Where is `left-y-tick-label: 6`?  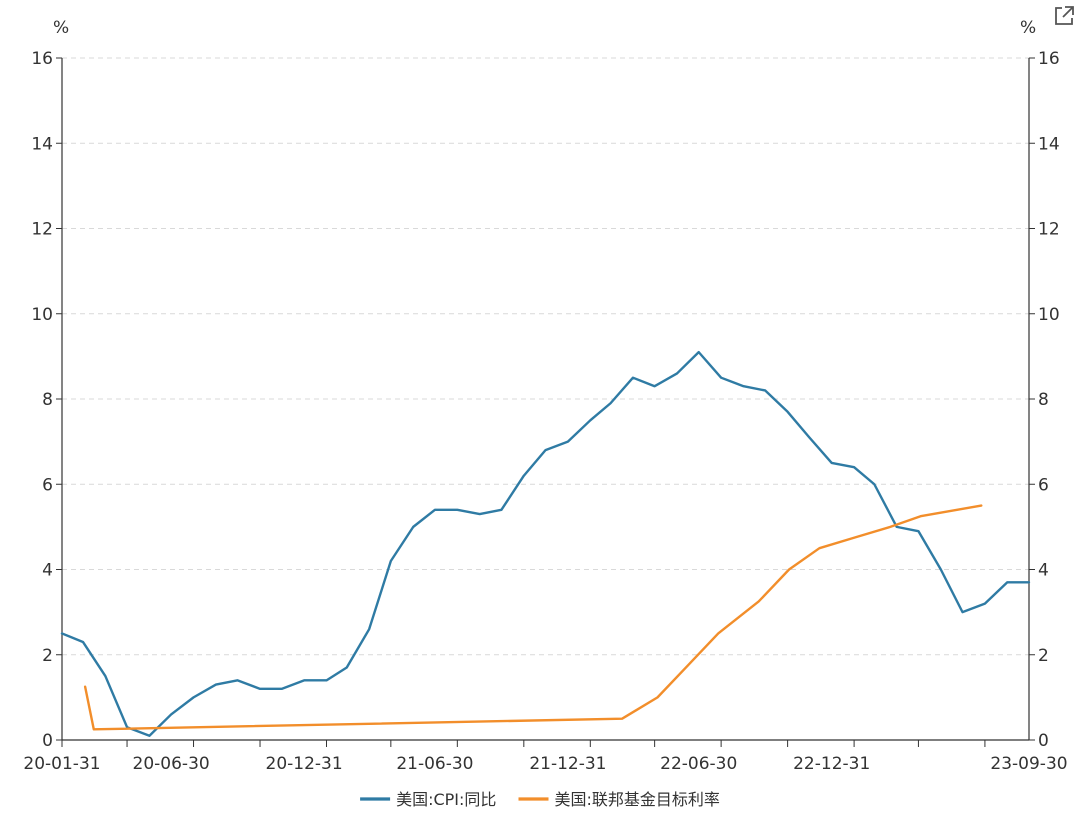 left-y-tick-label: 6 is located at coordinates (47, 485).